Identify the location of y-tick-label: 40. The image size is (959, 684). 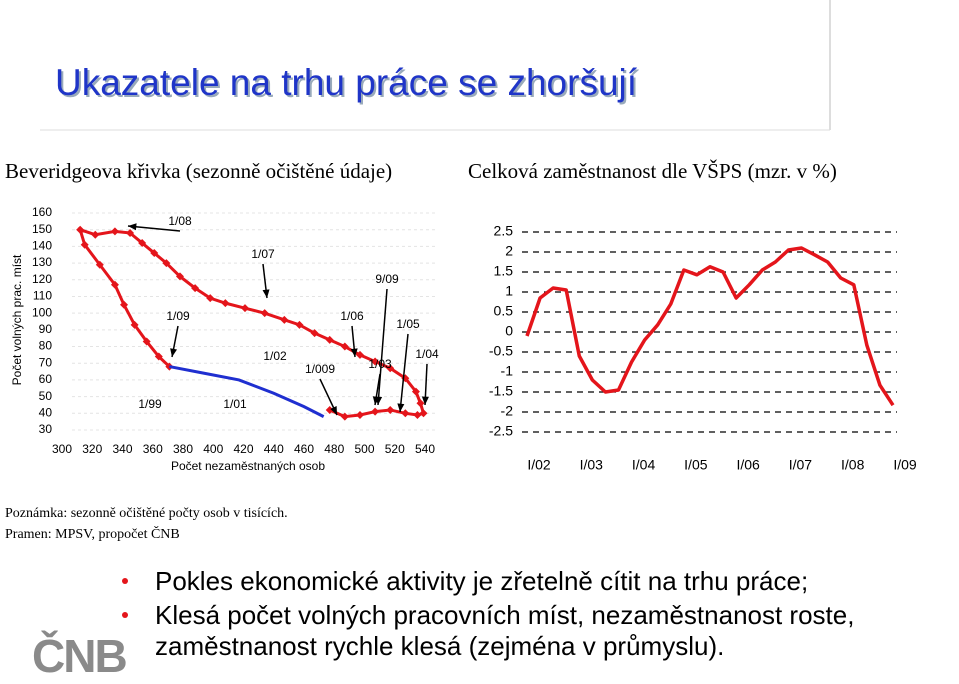
(46, 412).